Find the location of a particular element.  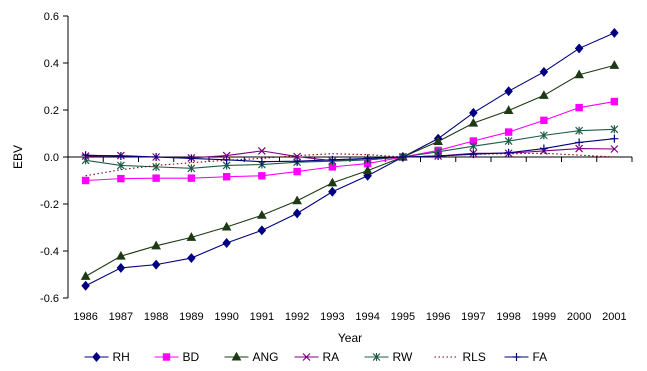

legend-label: RW is located at coordinates (403, 357).